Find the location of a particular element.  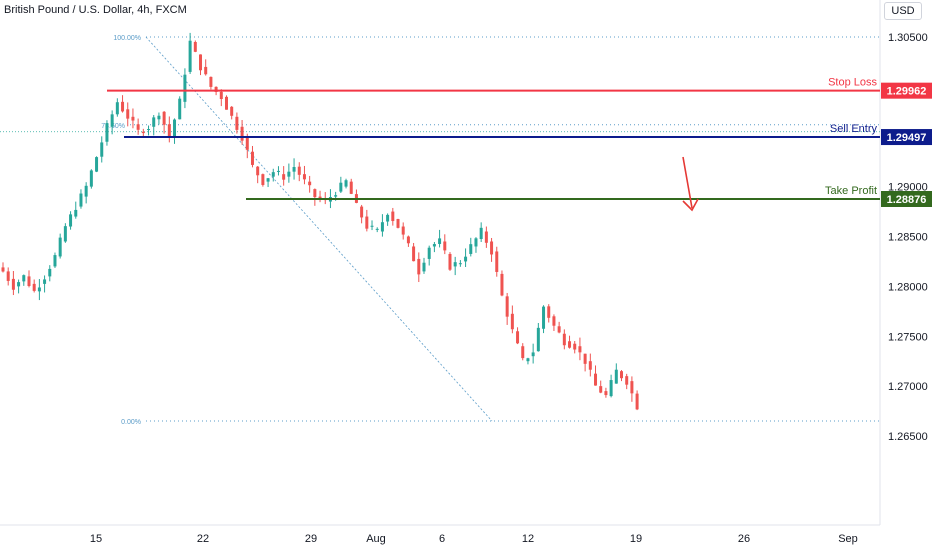

x-tick-label: Aug is located at coordinates (376, 539).